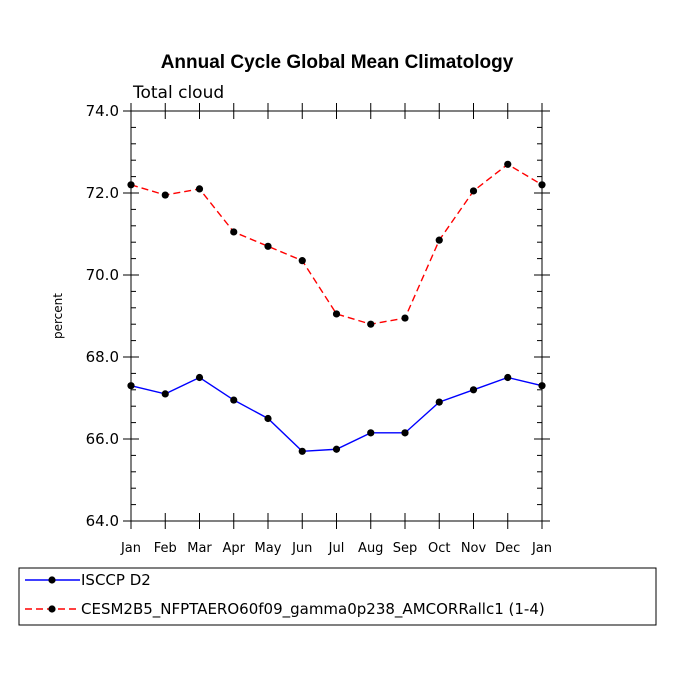  I want to click on x-tick-label: May, so click(268, 548).